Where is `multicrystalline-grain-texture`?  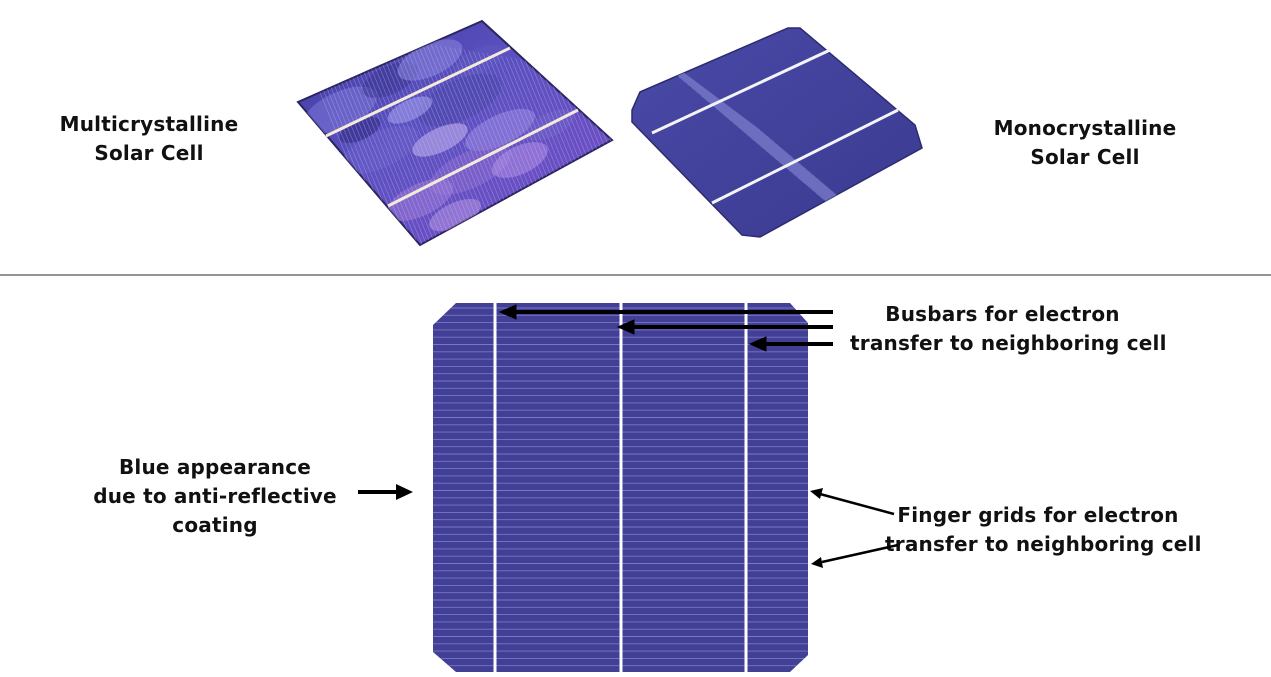 multicrystalline-grain-texture is located at coordinates (438, 135).